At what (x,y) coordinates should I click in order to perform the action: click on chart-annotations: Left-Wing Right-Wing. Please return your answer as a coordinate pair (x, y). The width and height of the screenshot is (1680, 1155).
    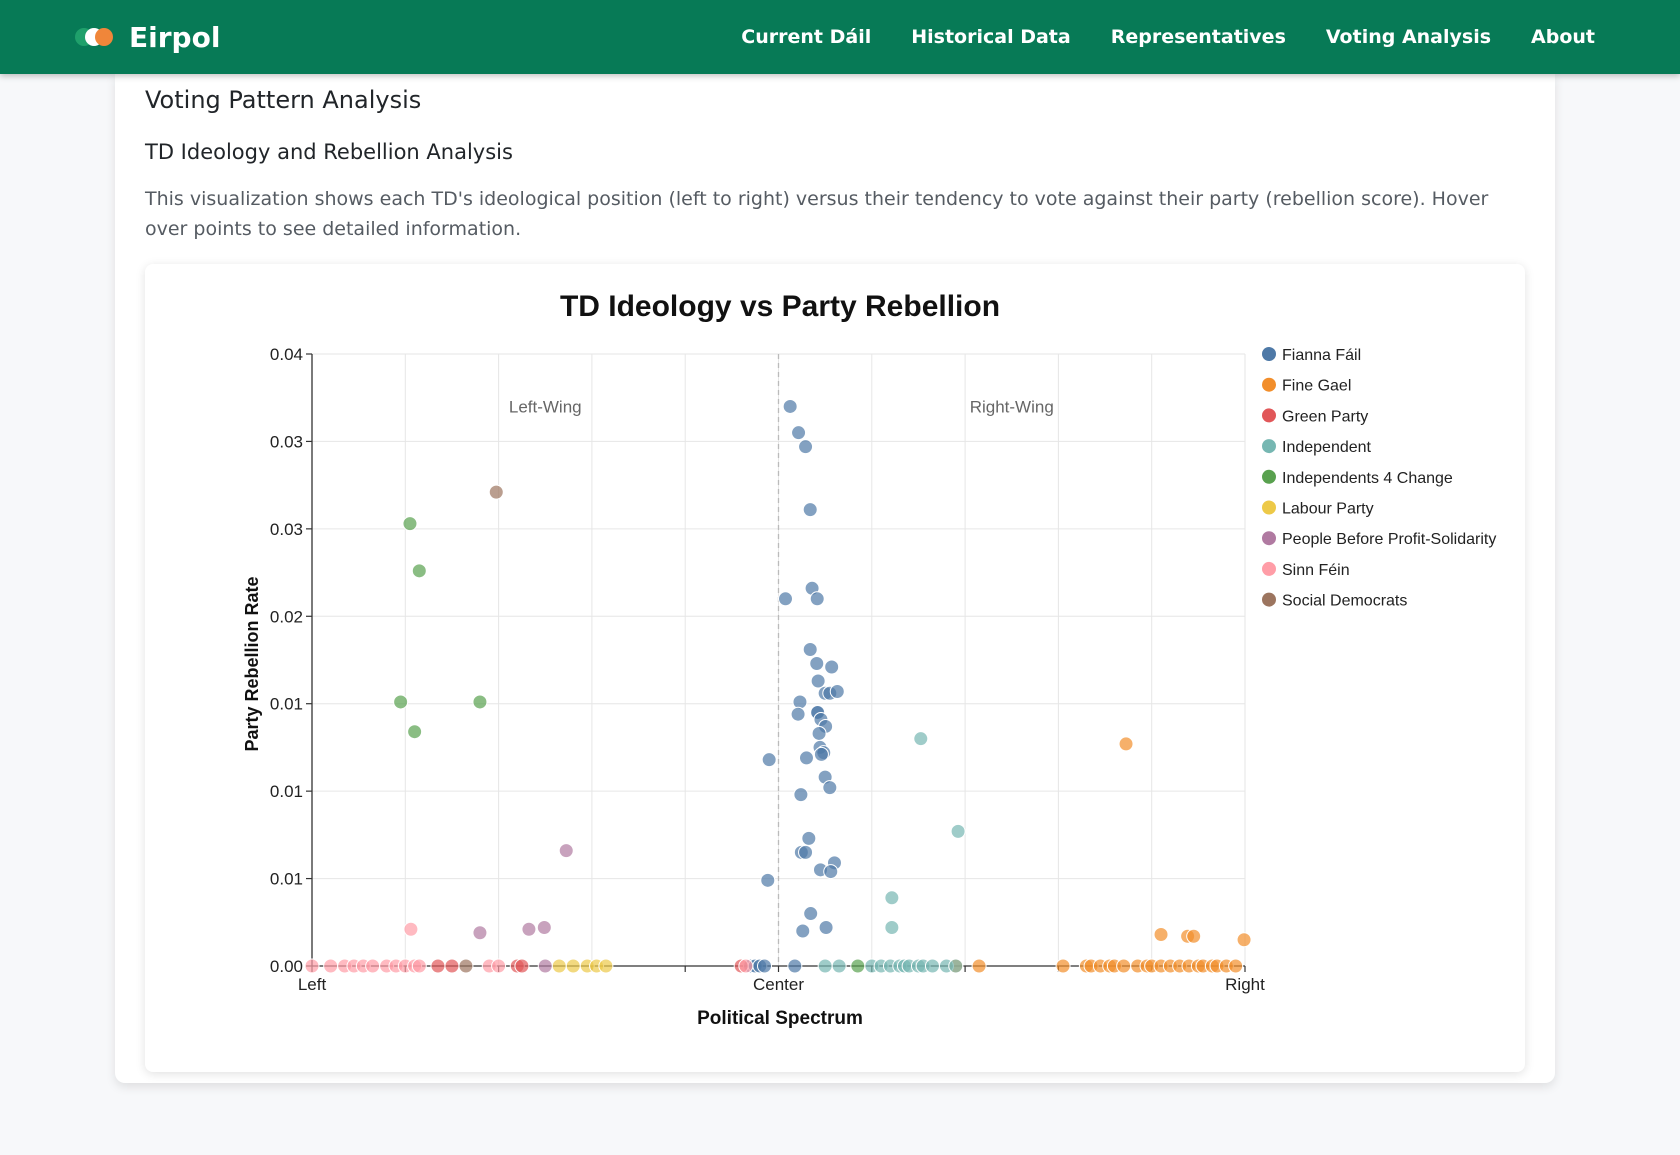
    Looking at the image, I should click on (781, 406).